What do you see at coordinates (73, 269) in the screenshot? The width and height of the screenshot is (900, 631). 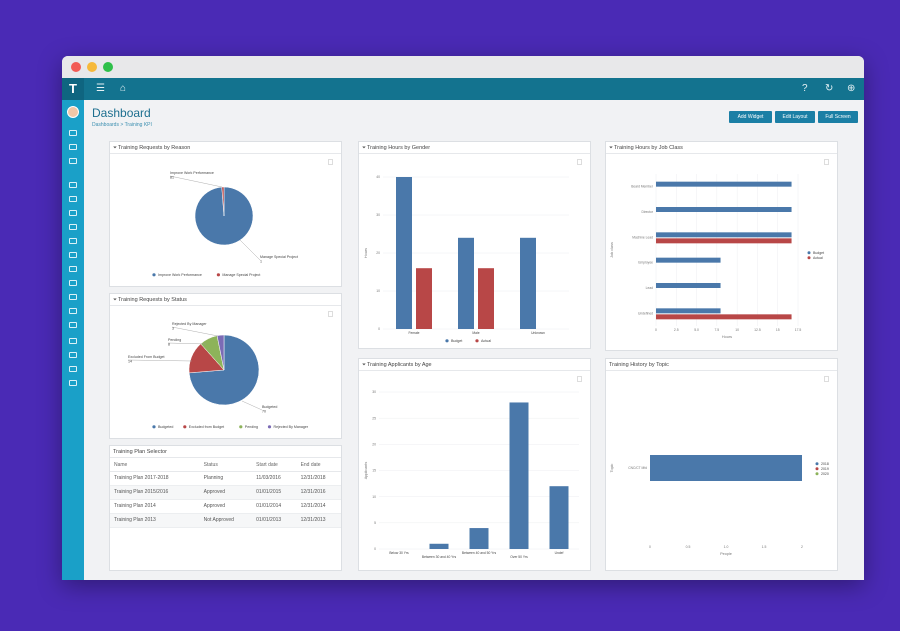 I see `document-icon` at bounding box center [73, 269].